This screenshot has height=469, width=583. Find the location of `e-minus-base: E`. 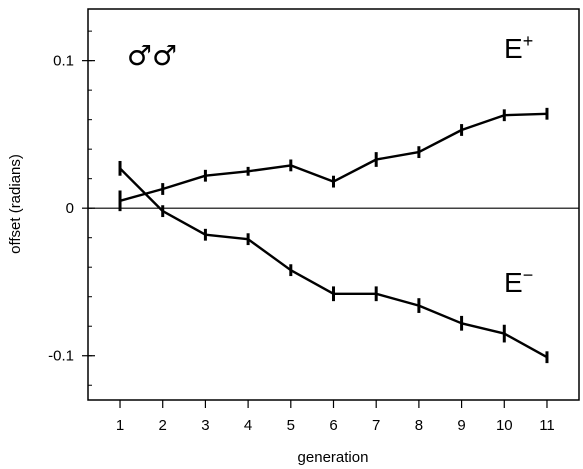

e-minus-base: E is located at coordinates (513, 282).